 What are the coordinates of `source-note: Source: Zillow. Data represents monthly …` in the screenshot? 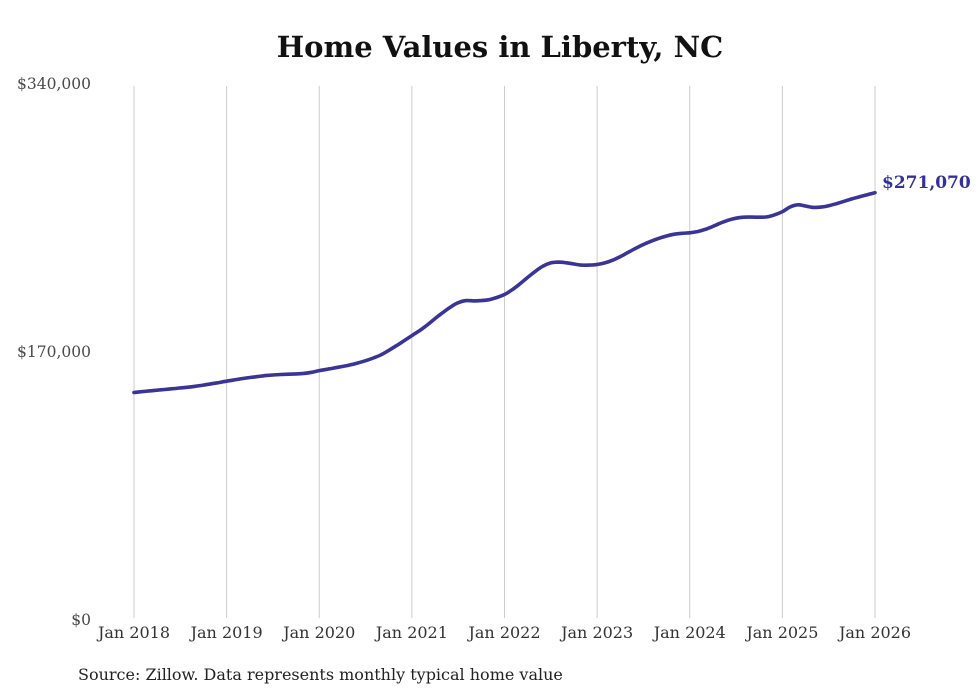 It's located at (320, 674).